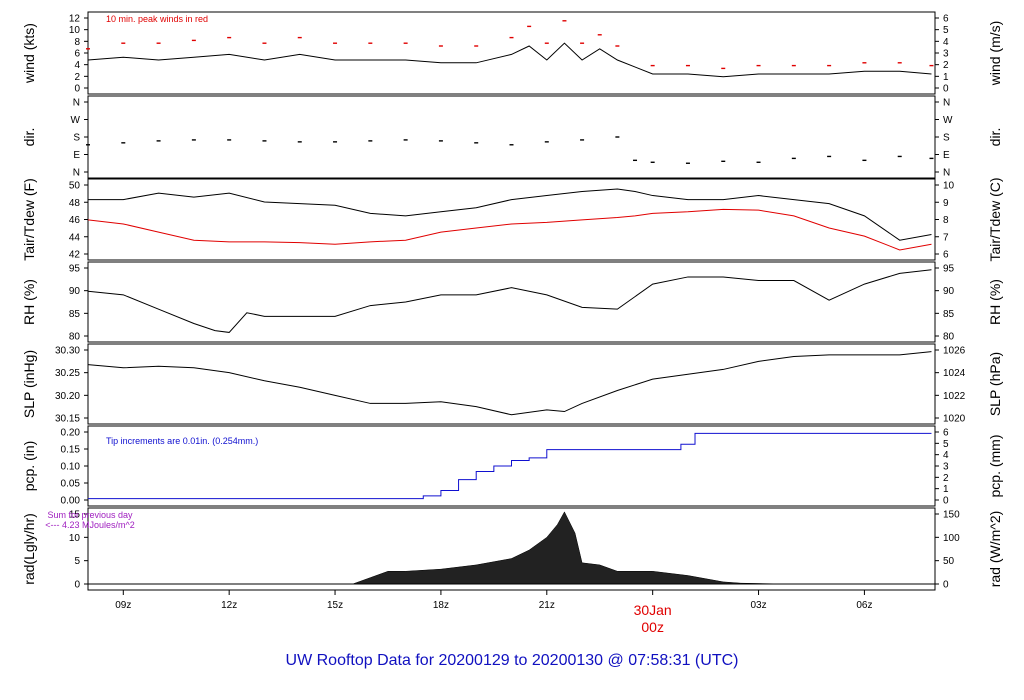 The height and width of the screenshot is (700, 1024). What do you see at coordinates (995, 549) in the screenshot?
I see `right-axis-label: rad (W/m^2)` at bounding box center [995, 549].